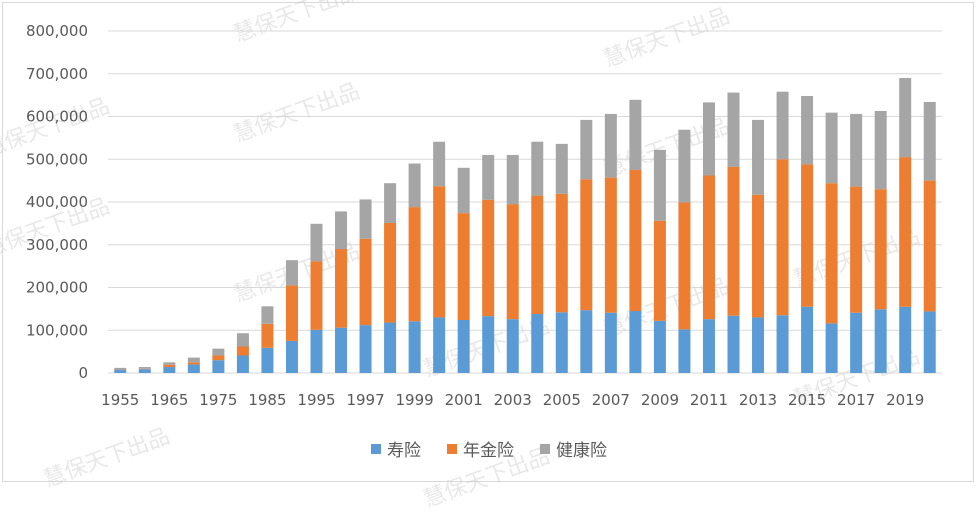 The image size is (978, 514). What do you see at coordinates (856, 400) in the screenshot?
I see `x-tick-label: 2017` at bounding box center [856, 400].